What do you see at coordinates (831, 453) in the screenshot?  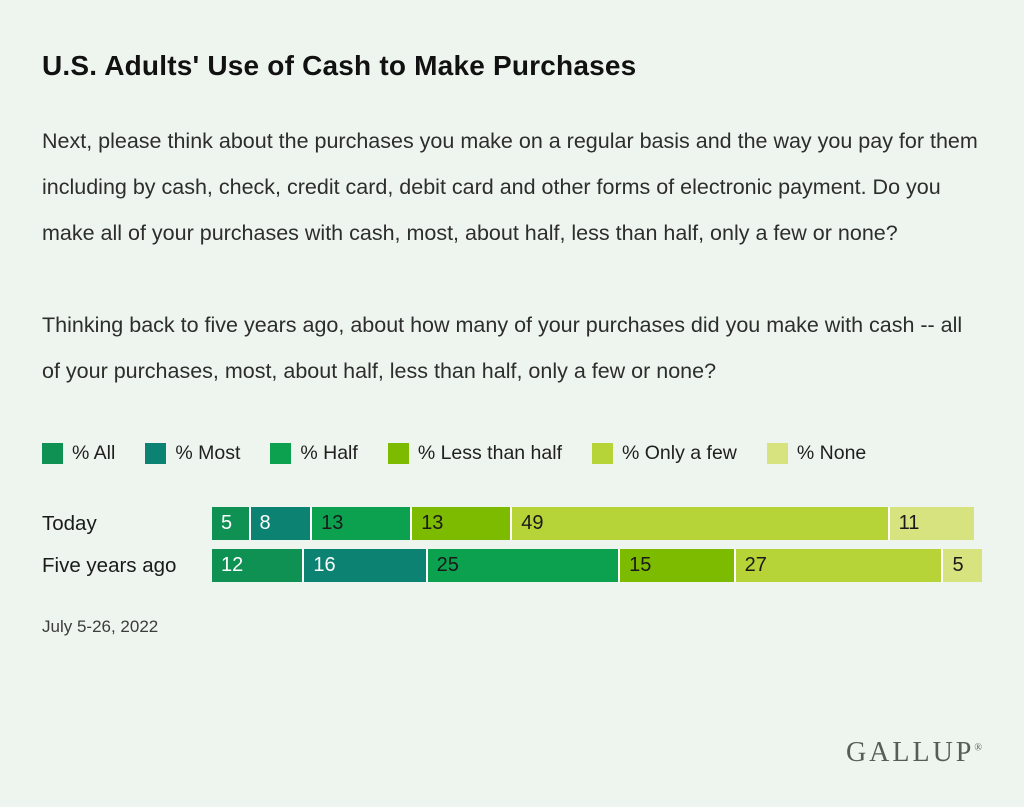 I see `legend-label: % None` at bounding box center [831, 453].